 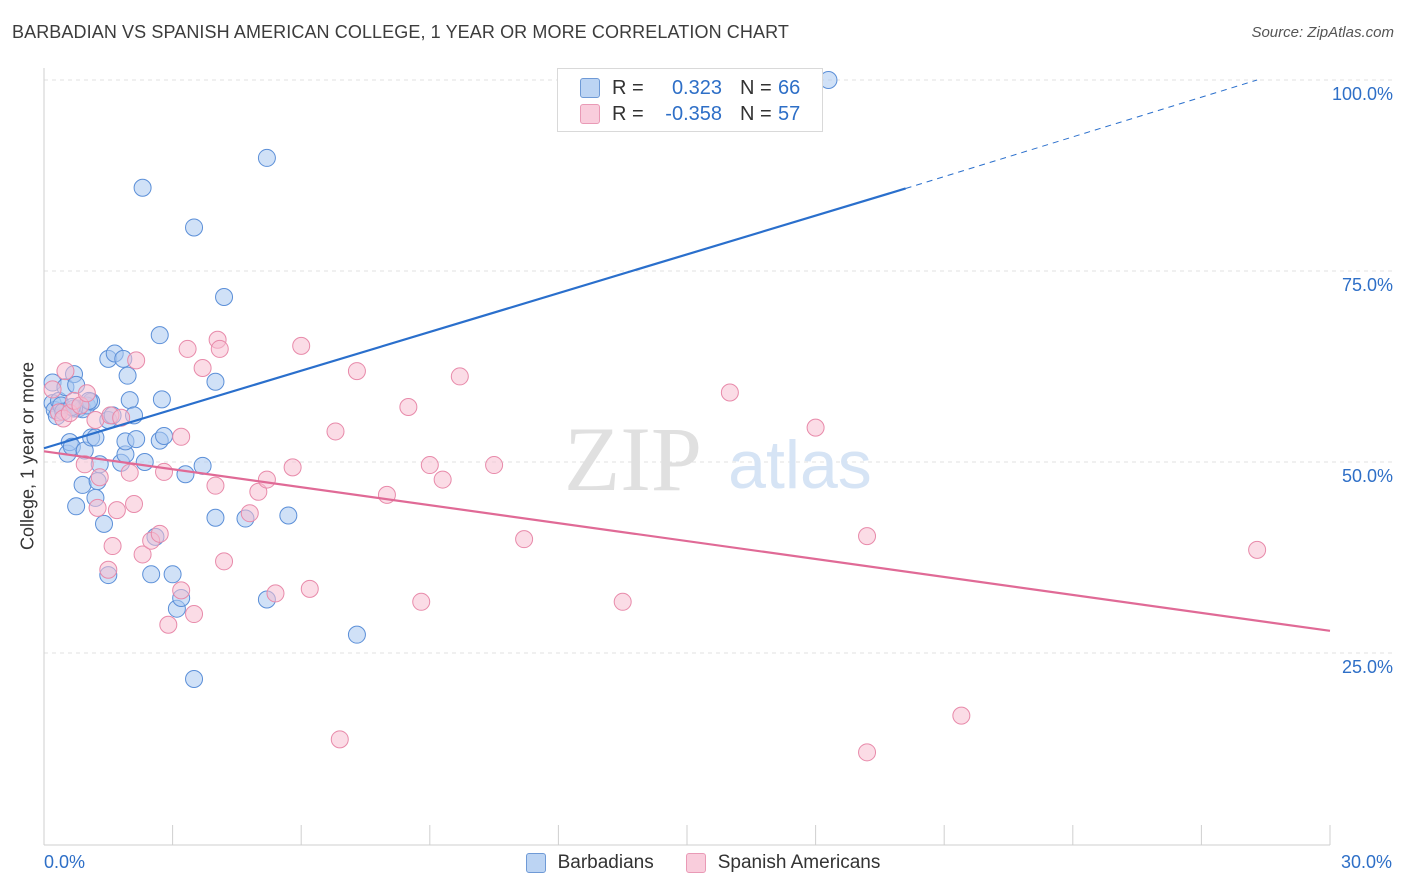 I want to click on x-tick-label-min: 0.0%, so click(x=65, y=862).